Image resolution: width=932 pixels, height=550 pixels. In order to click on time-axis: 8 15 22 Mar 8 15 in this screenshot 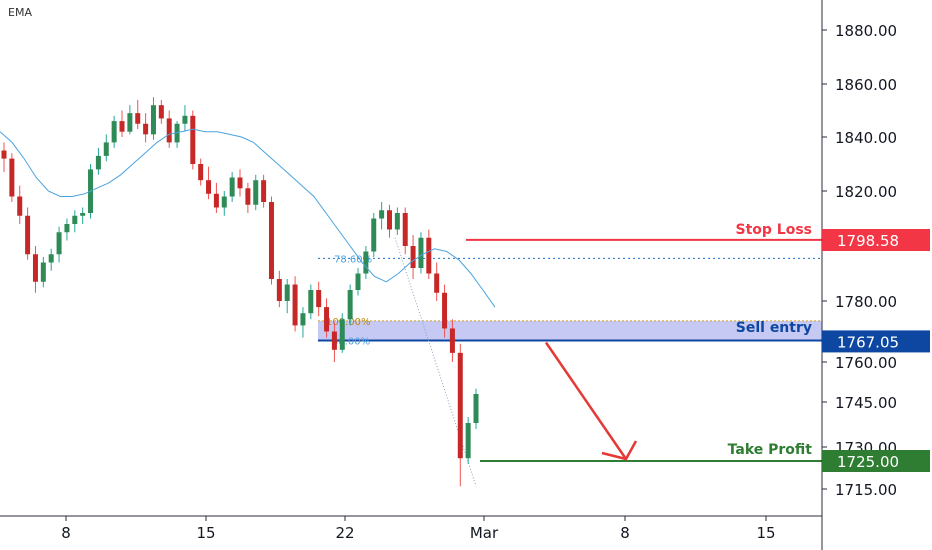, I will do `click(418, 529)`.